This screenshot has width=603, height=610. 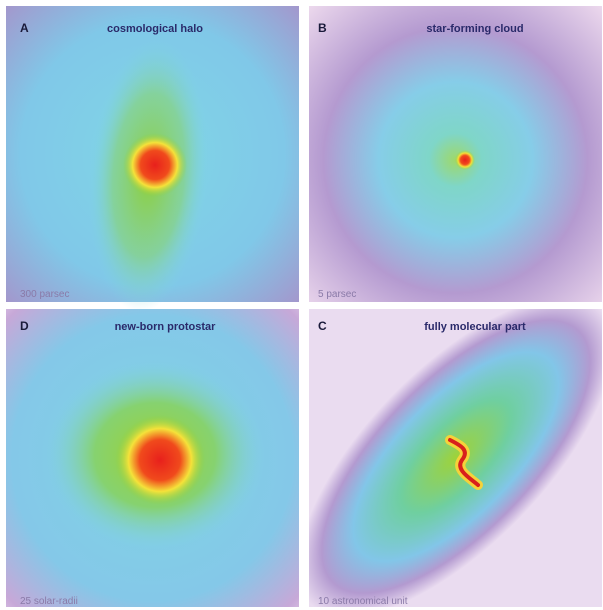 I want to click on panel-title: fully molecular part, so click(x=475, y=327).